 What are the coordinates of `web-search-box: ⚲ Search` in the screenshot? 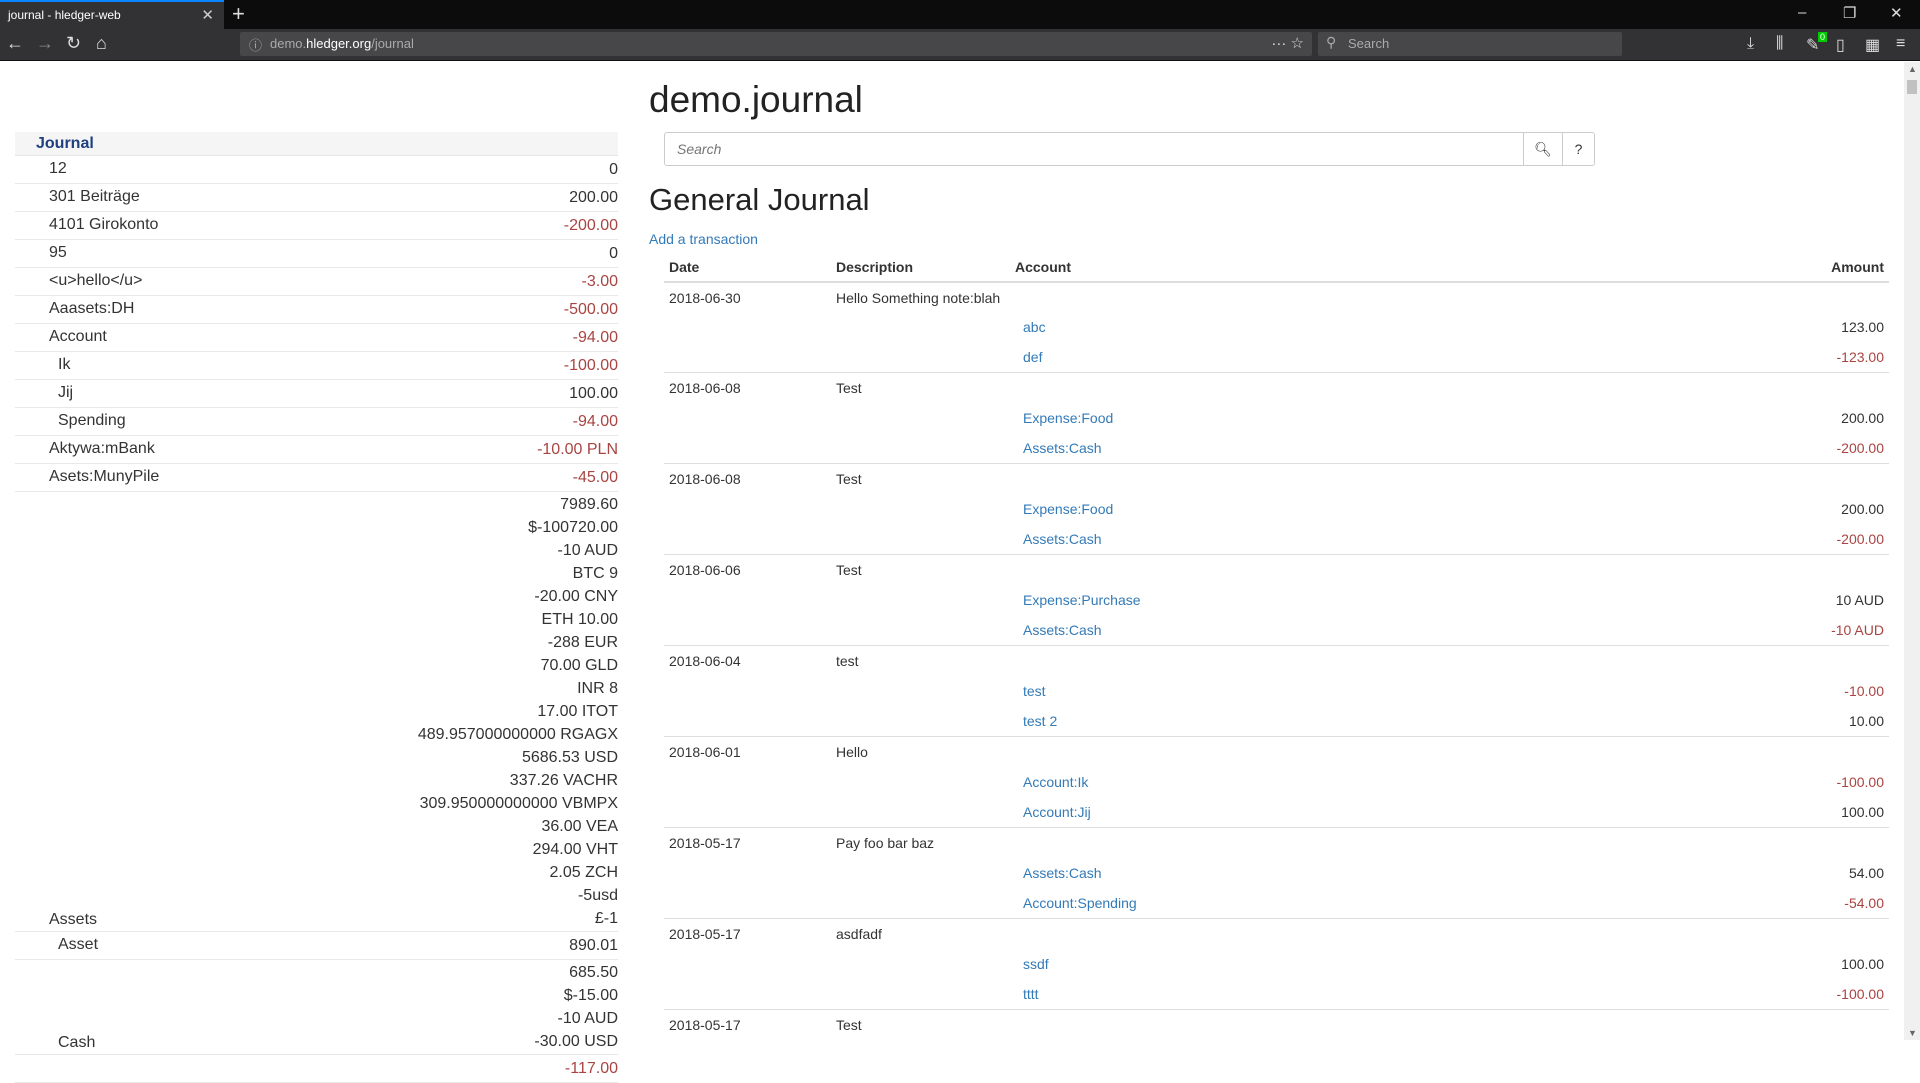 It's located at (1470, 44).